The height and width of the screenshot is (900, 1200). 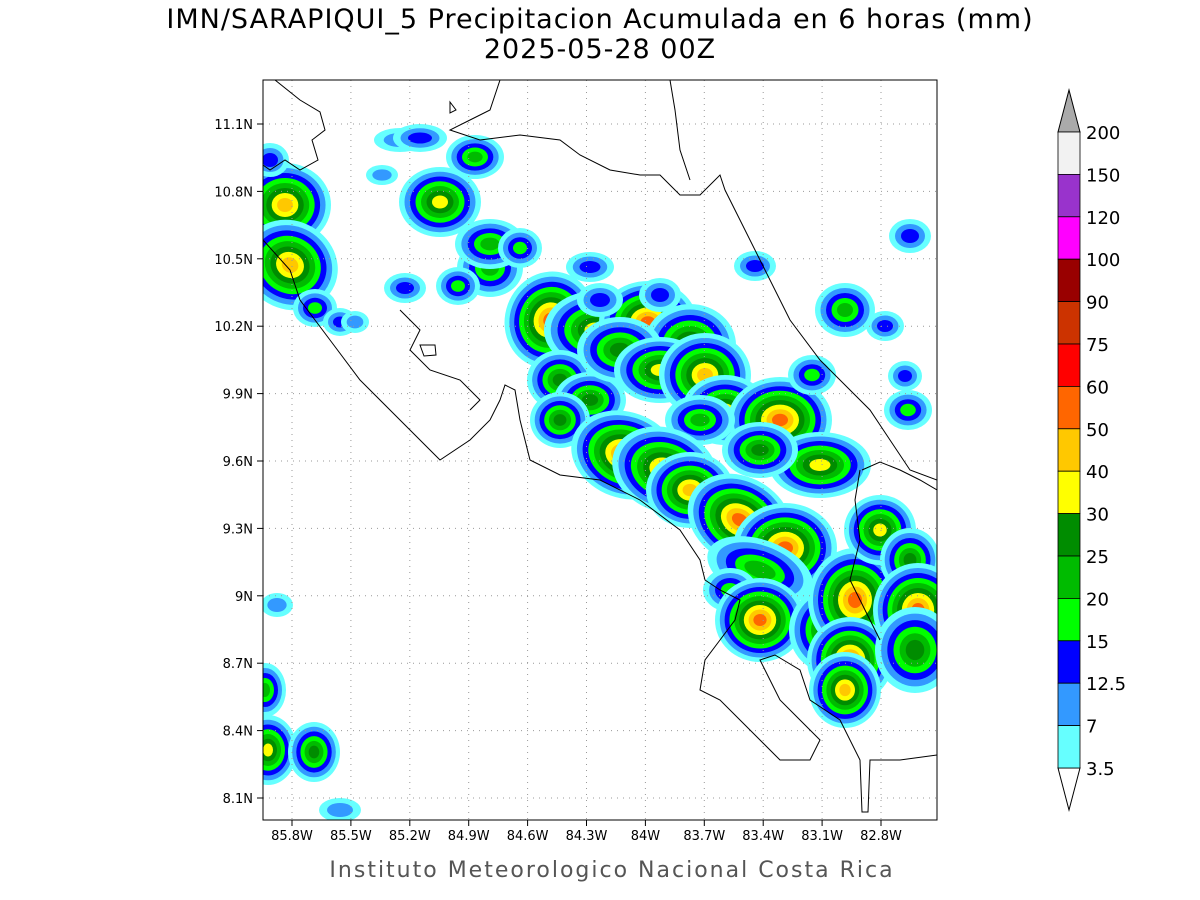 I want to click on lat-label: 9N, so click(x=244, y=597).